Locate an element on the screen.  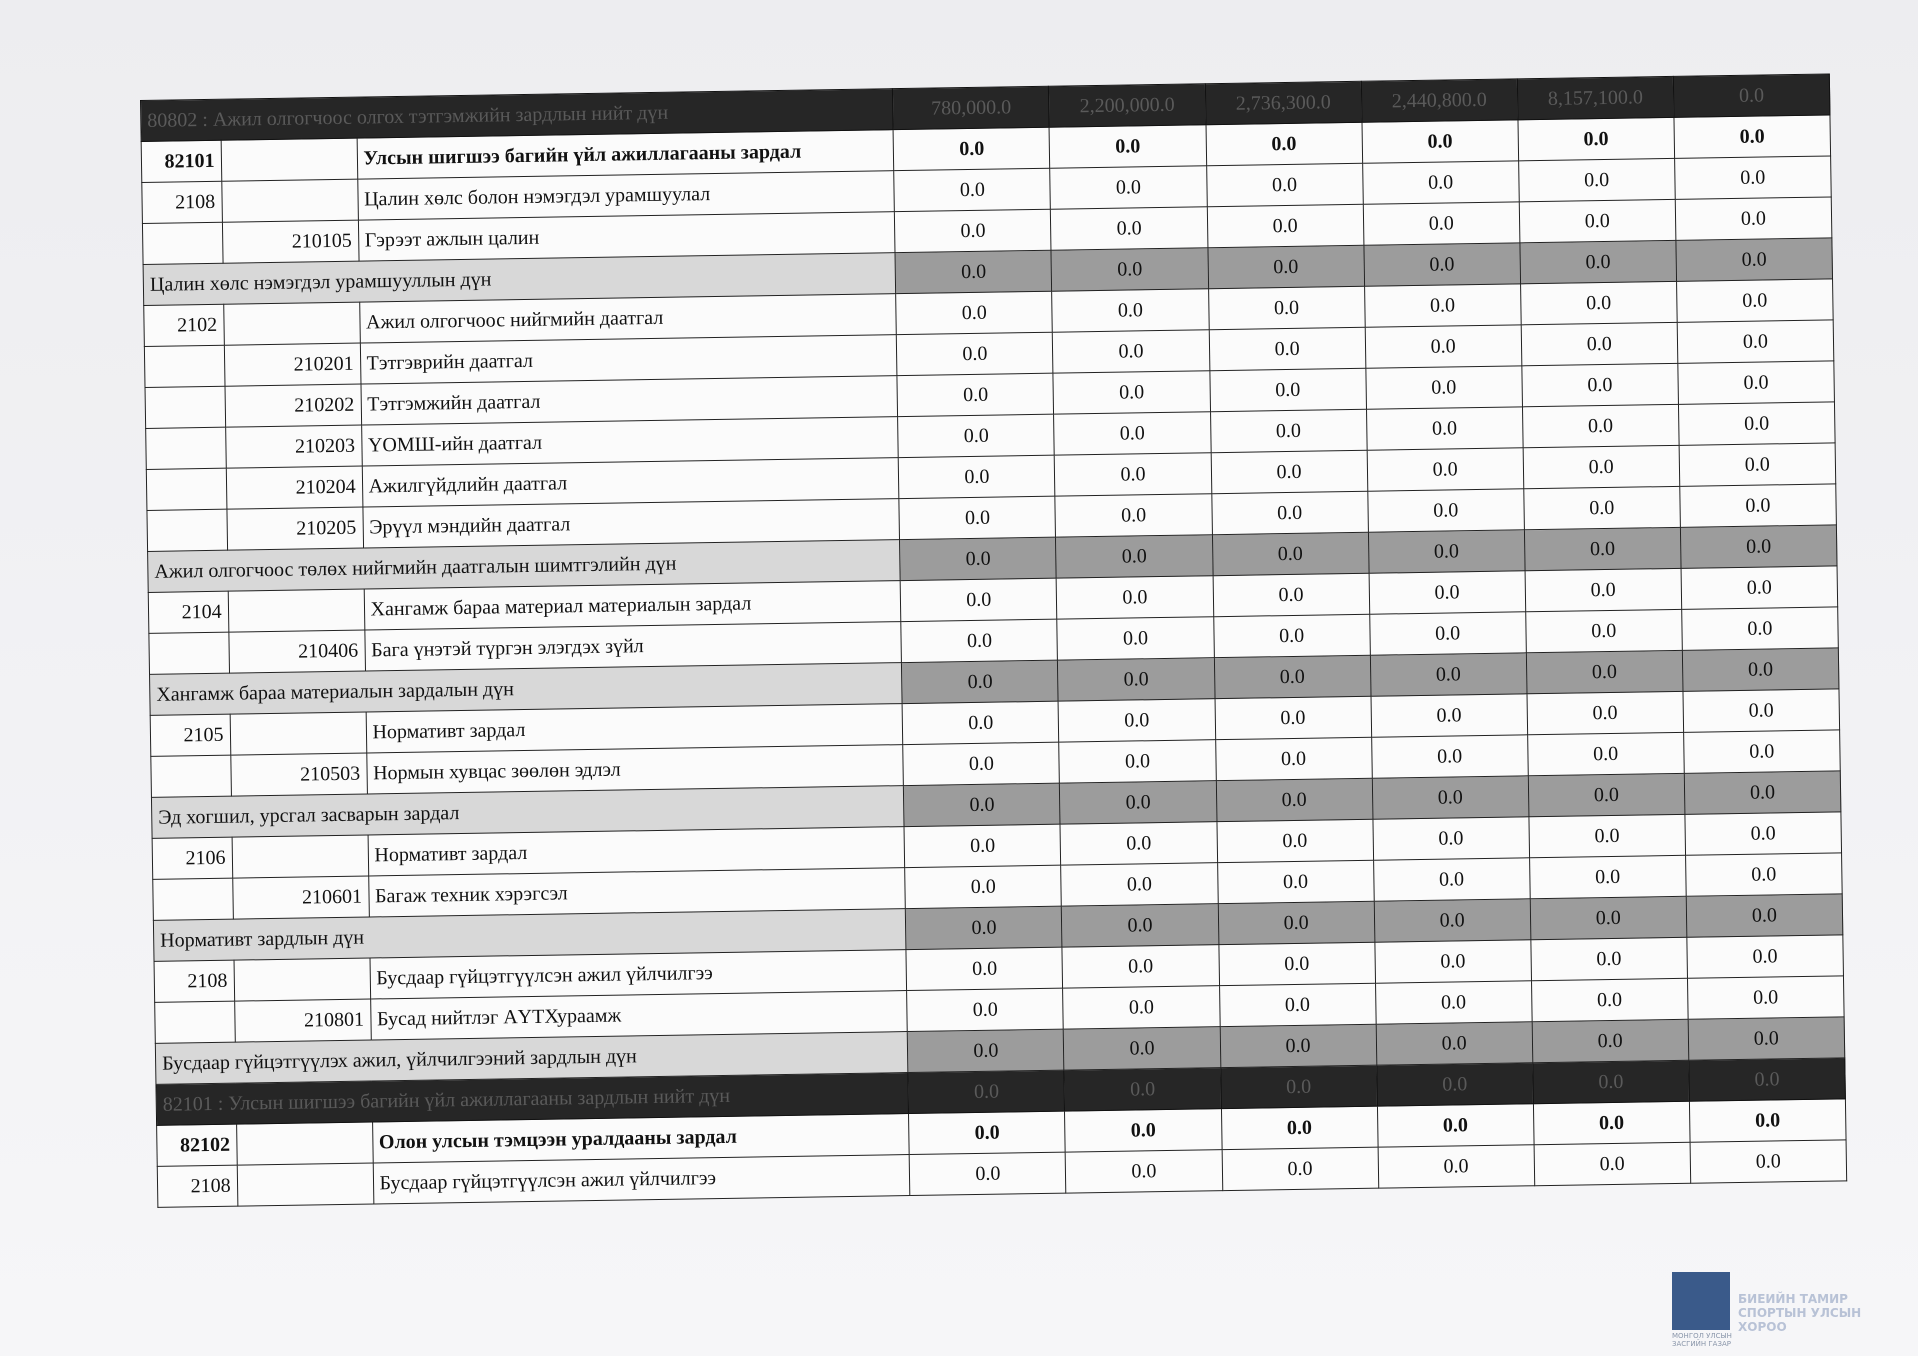
account-code: 2105 is located at coordinates (190, 735).